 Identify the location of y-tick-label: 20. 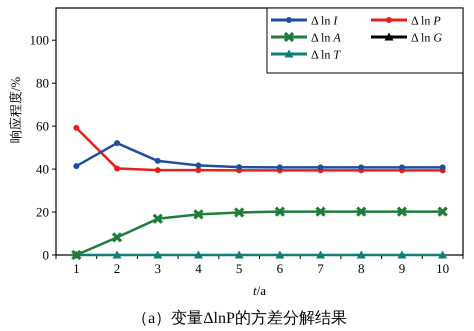
(42, 212).